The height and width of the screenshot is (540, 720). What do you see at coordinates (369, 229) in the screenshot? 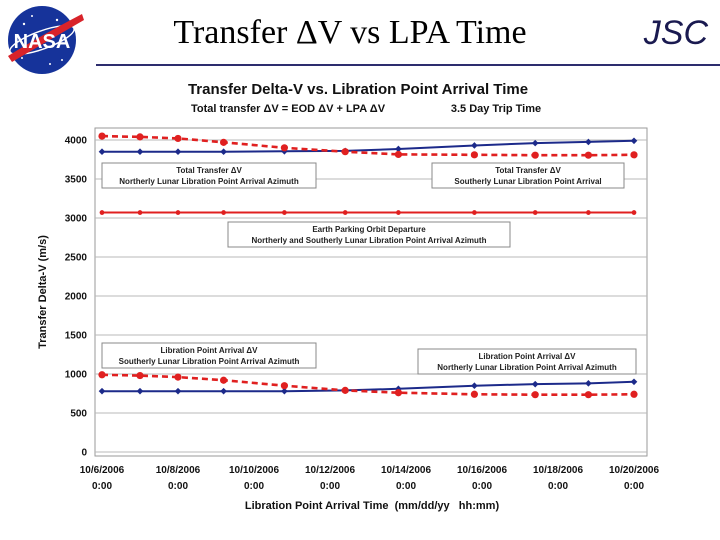
I see `svg-text: Earth Parking Orbit Departure` at bounding box center [369, 229].